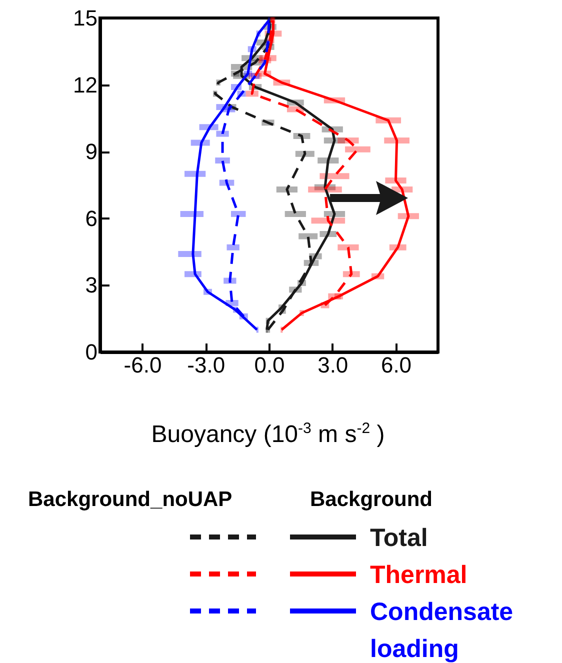  Describe the element at coordinates (399, 538) in the screenshot. I see `legend-label: Total` at that location.